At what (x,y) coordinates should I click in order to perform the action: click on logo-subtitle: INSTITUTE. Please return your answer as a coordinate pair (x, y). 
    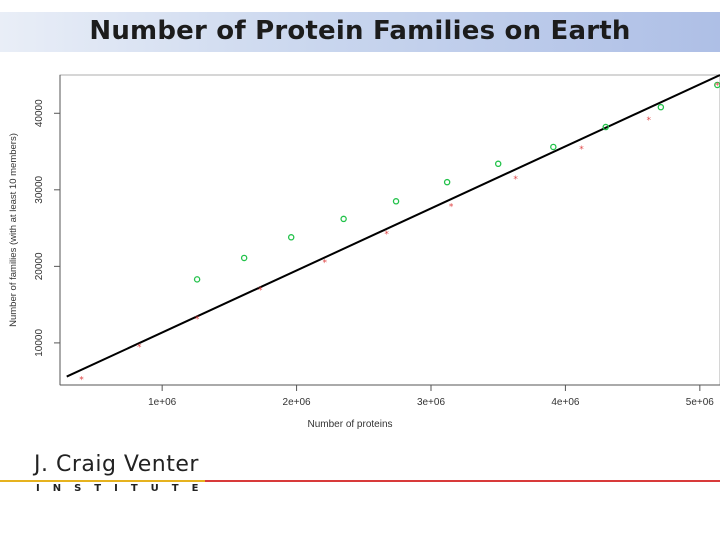
    Looking at the image, I should click on (124, 488).